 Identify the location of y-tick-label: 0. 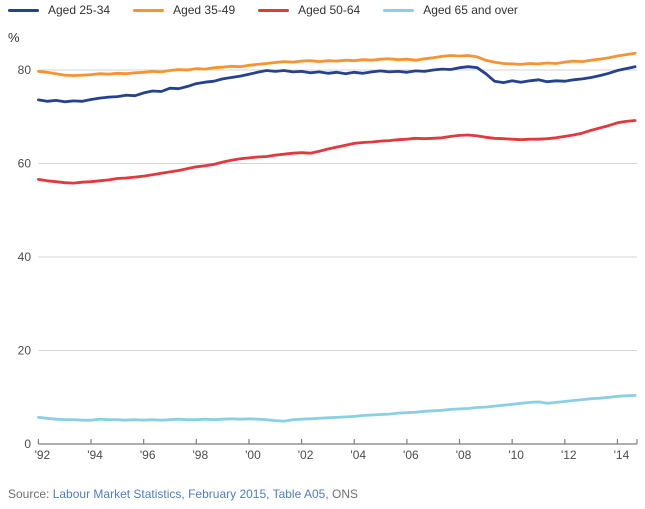
(27, 444).